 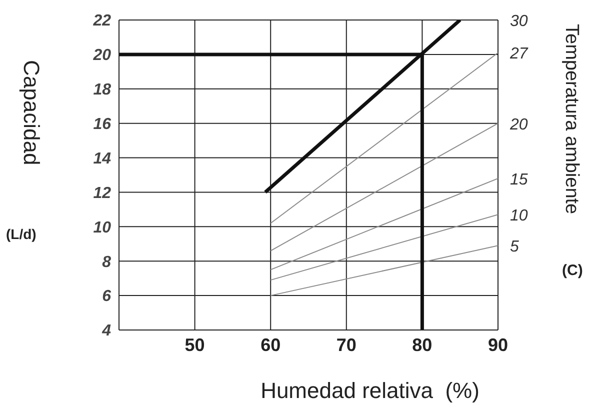 I want to click on x-axis-title: Humedad relativa (%), so click(x=370, y=391).